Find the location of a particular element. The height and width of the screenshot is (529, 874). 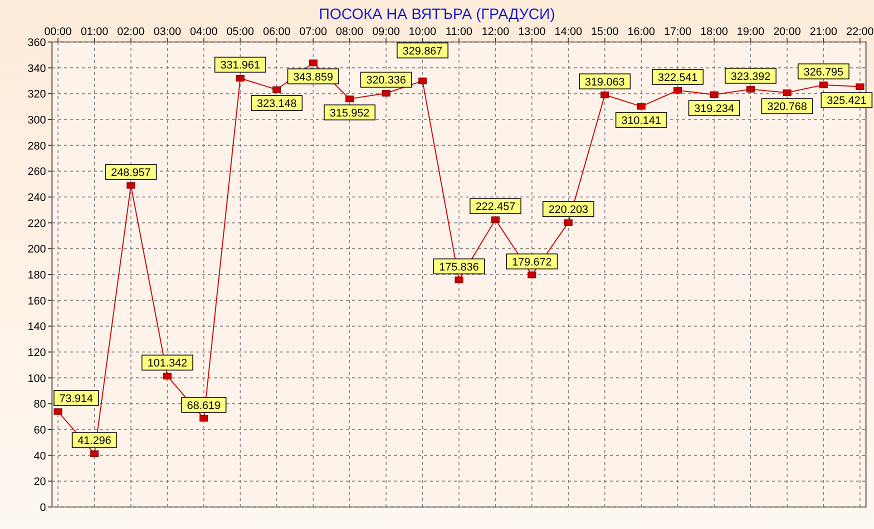

y-tick-label: 360 is located at coordinates (37, 43).